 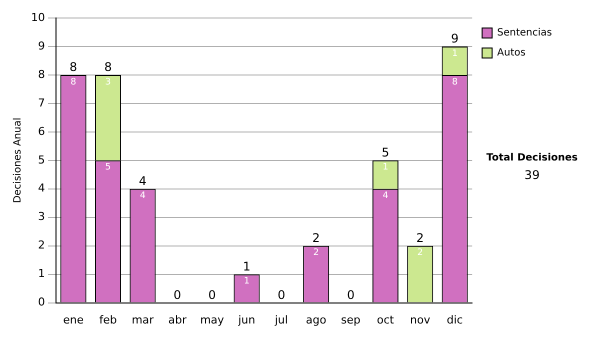 I want to click on y-tick-label: 1, so click(x=41, y=273).